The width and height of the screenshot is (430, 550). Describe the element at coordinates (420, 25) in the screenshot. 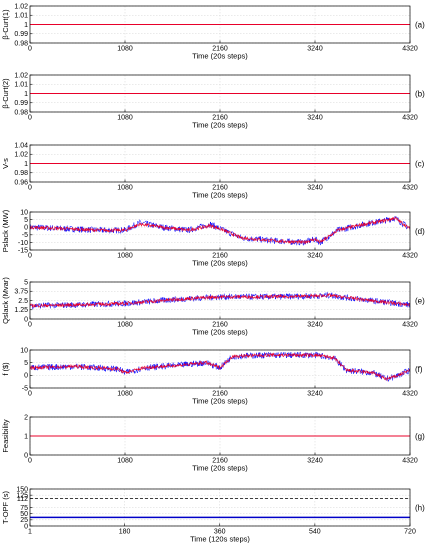

I see `panel-tag: (a)` at that location.